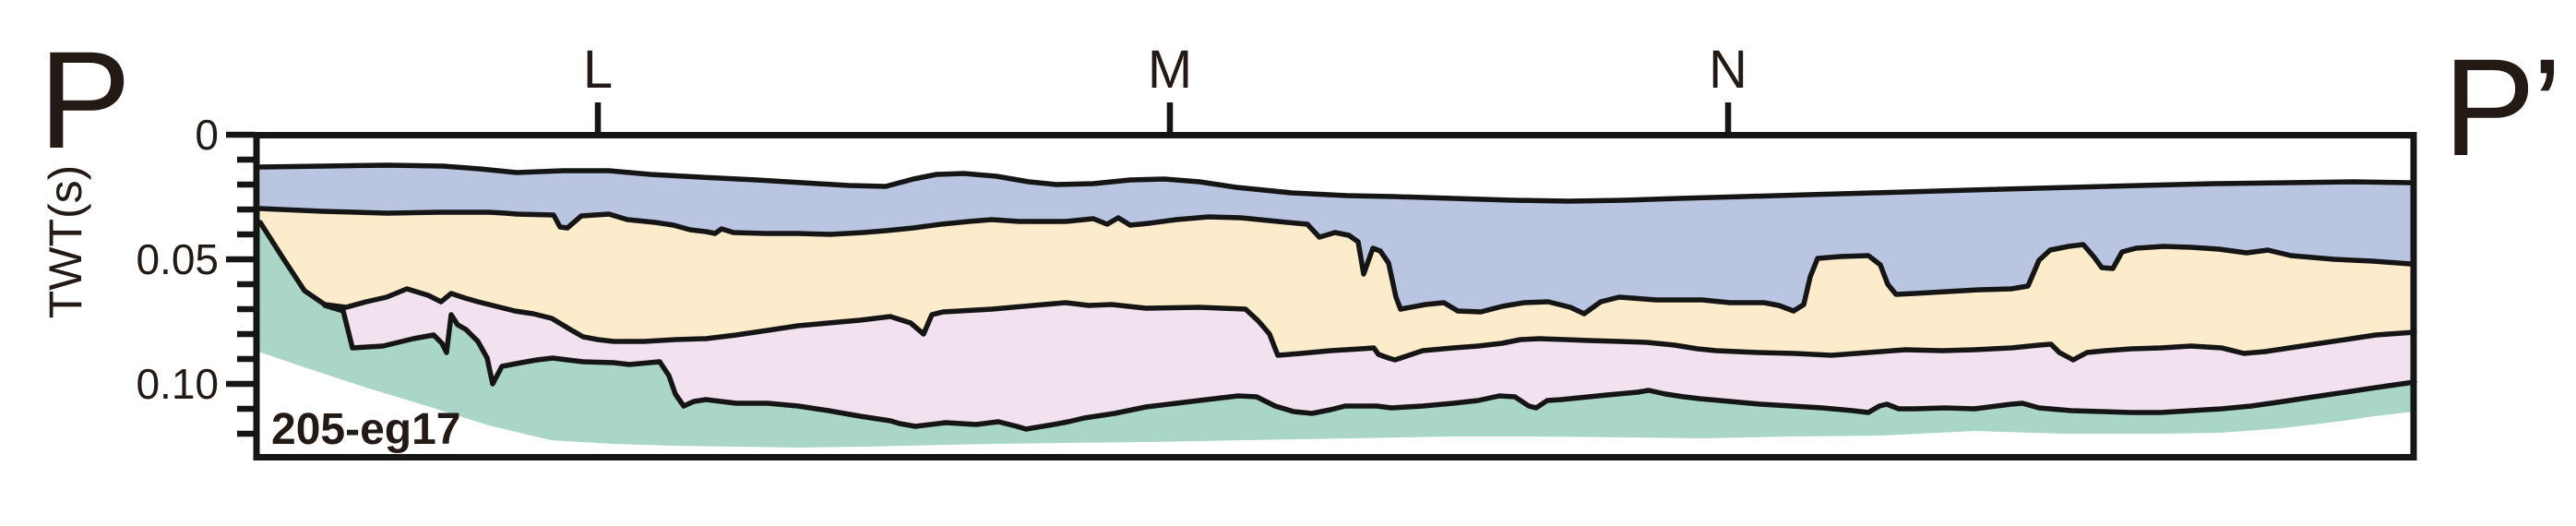 The height and width of the screenshot is (526, 2576). What do you see at coordinates (65, 242) in the screenshot?
I see `y-axis-title: TWT(s)` at bounding box center [65, 242].